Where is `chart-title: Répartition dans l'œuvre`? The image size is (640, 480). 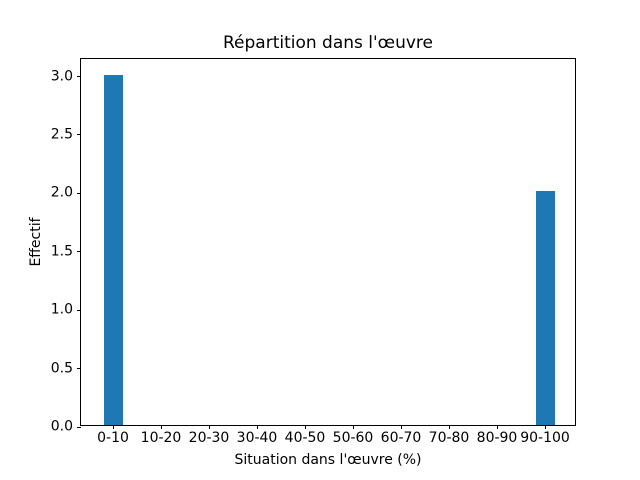 chart-title: Répartition dans l'œuvre is located at coordinates (327, 43).